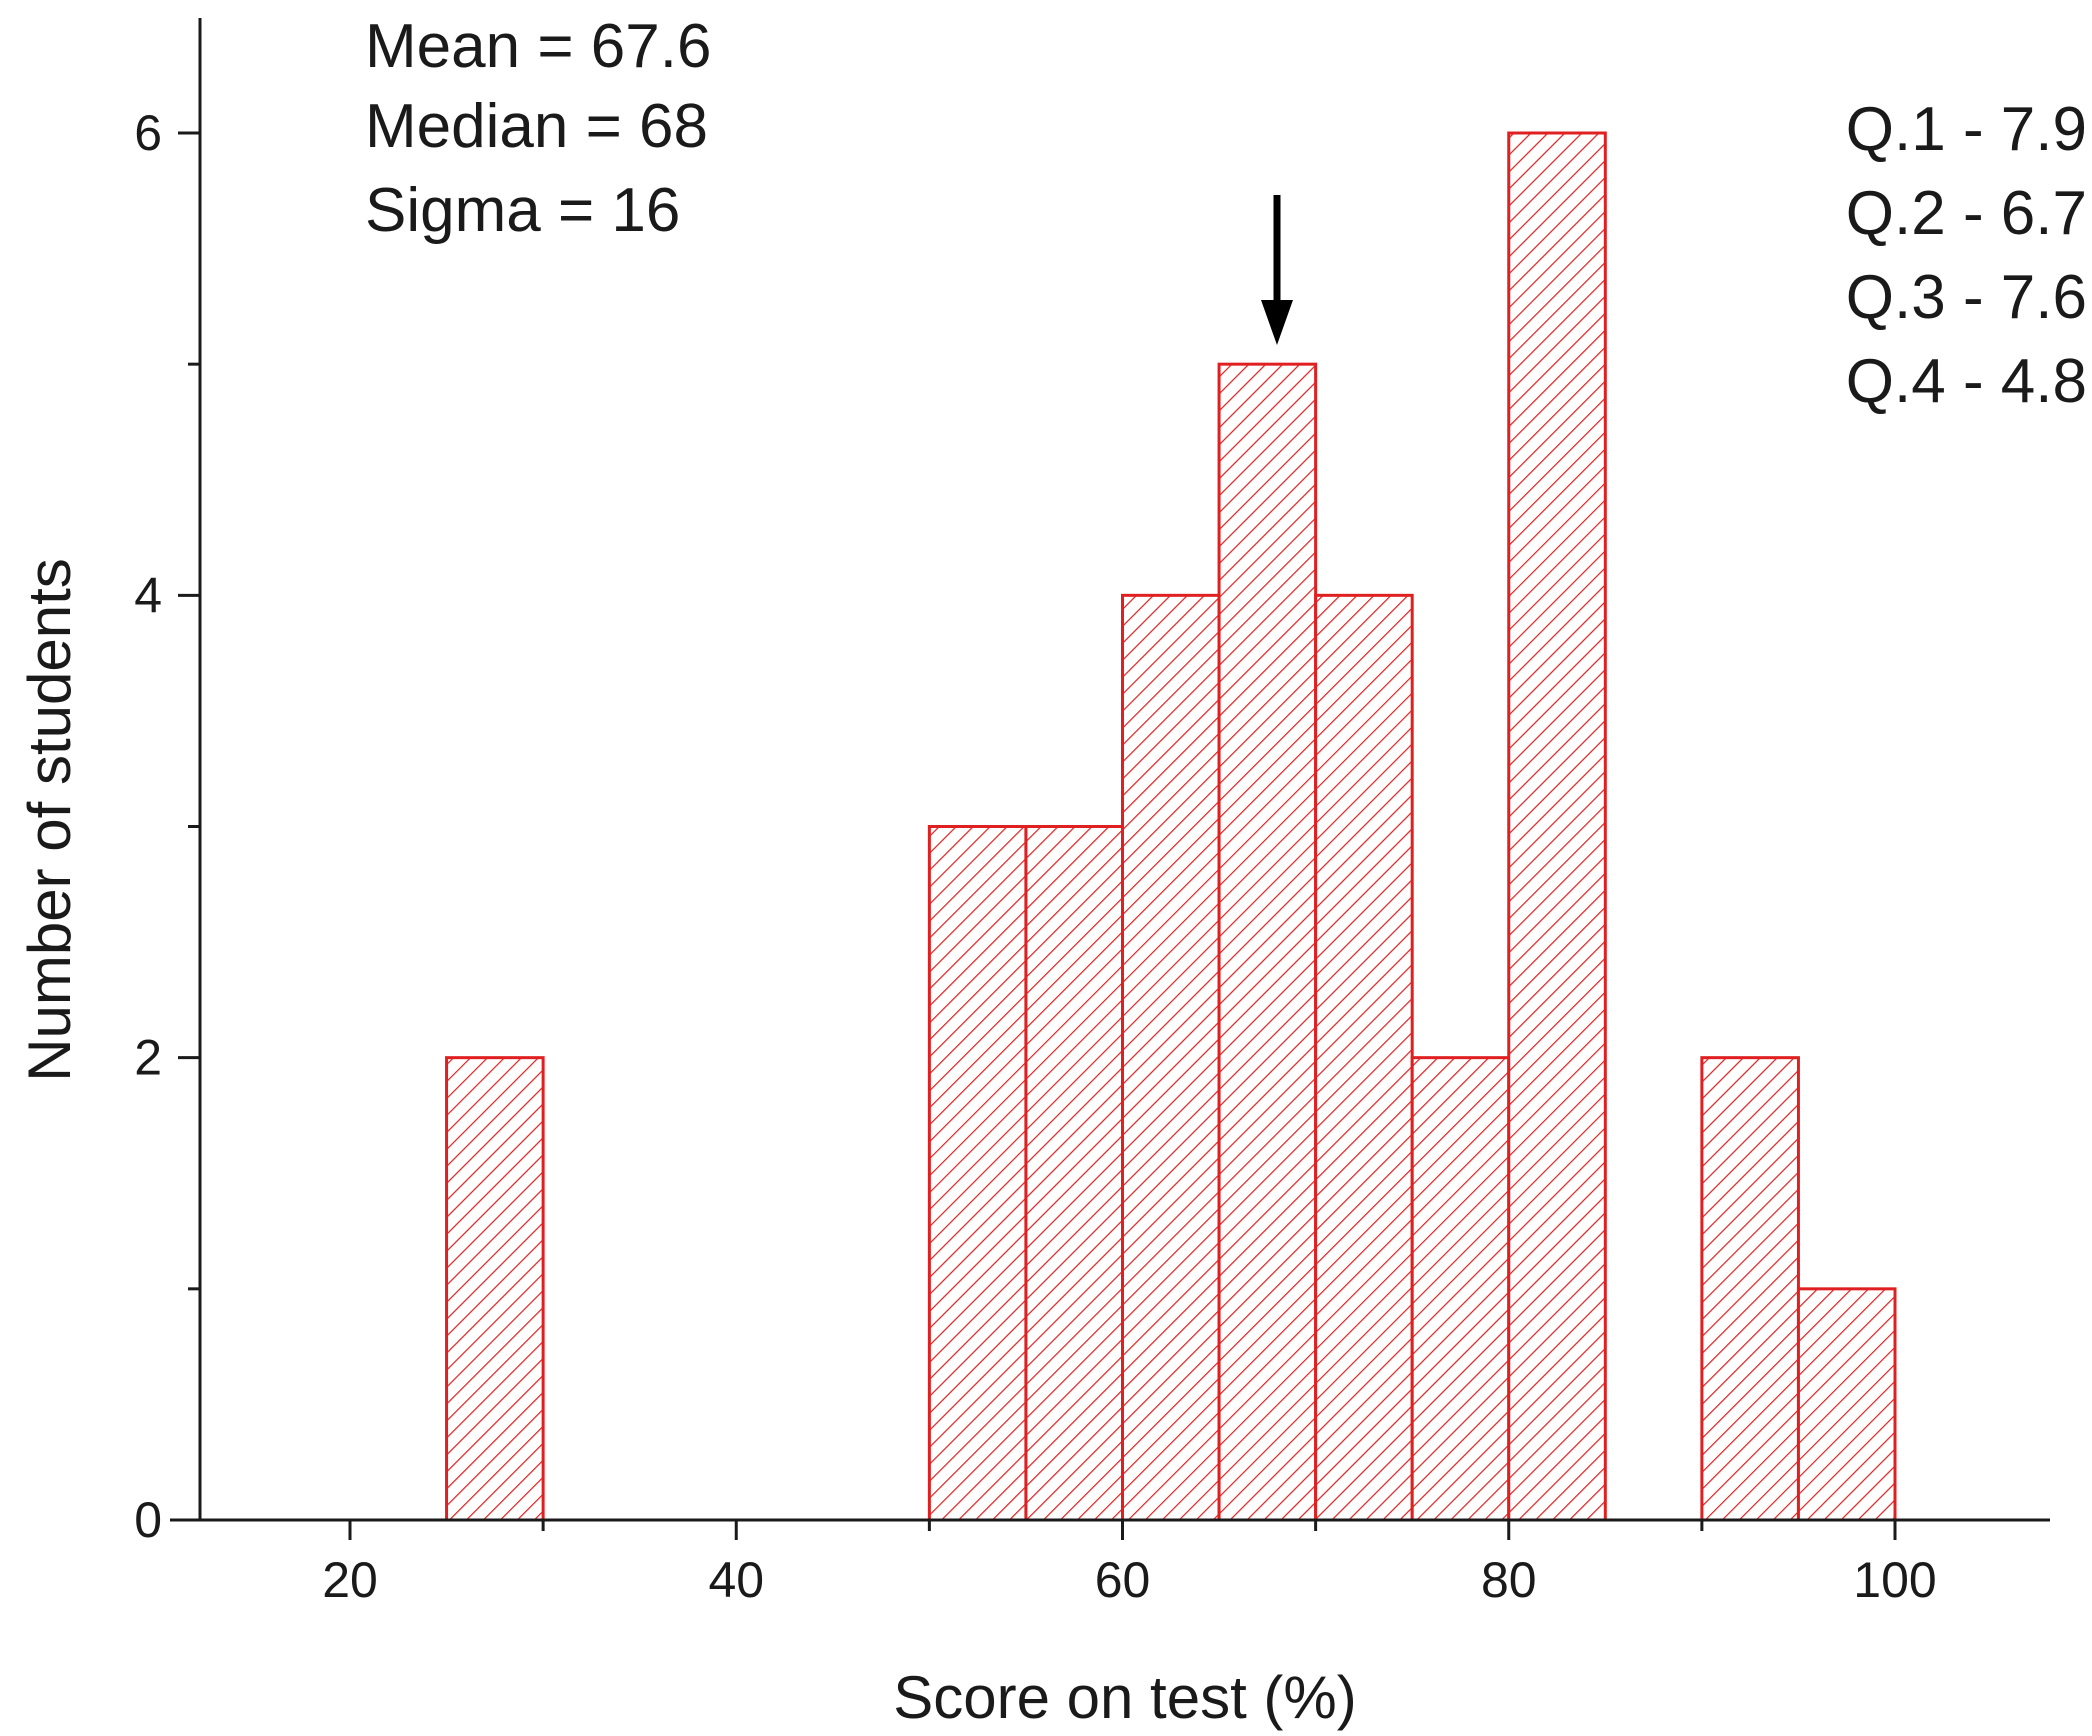  I want to click on y-tick-label: 0, so click(148, 1520).